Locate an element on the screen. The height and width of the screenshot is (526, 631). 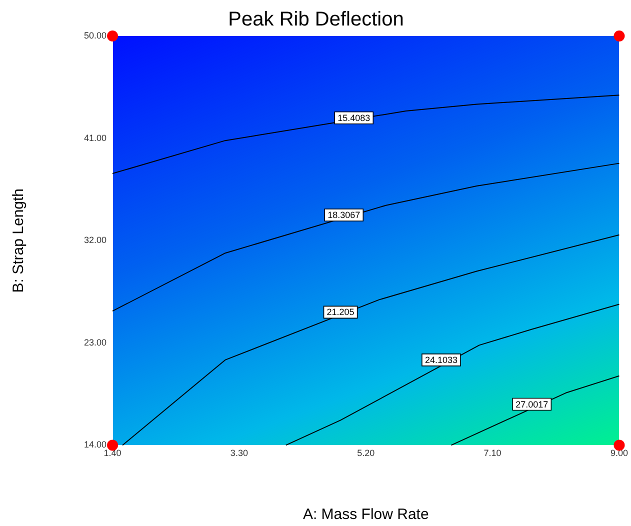
x-axis-title: A: Mass Flow Rate is located at coordinates (365, 515).